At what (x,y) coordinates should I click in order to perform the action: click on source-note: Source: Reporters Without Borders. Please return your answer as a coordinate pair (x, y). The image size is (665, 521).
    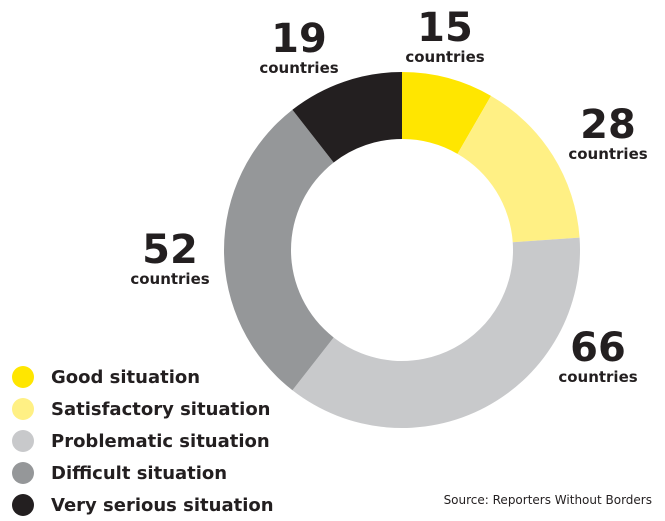
    Looking at the image, I should click on (548, 500).